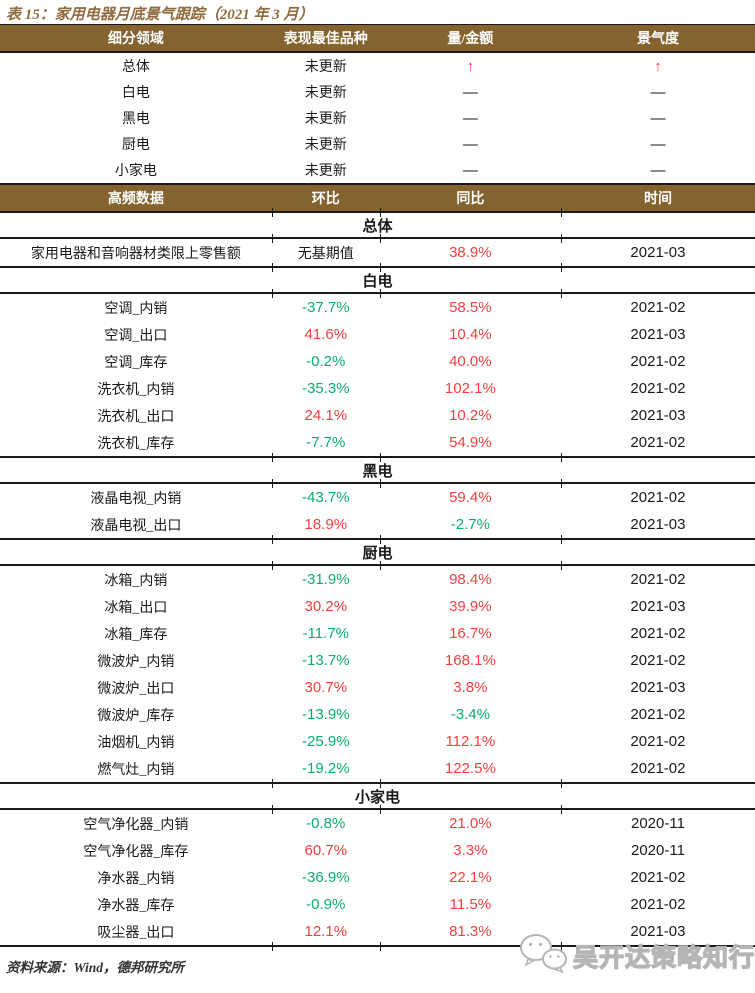 The height and width of the screenshot is (993, 755). Describe the element at coordinates (326, 714) in the screenshot. I see `mom-cell: -13.9%` at that location.